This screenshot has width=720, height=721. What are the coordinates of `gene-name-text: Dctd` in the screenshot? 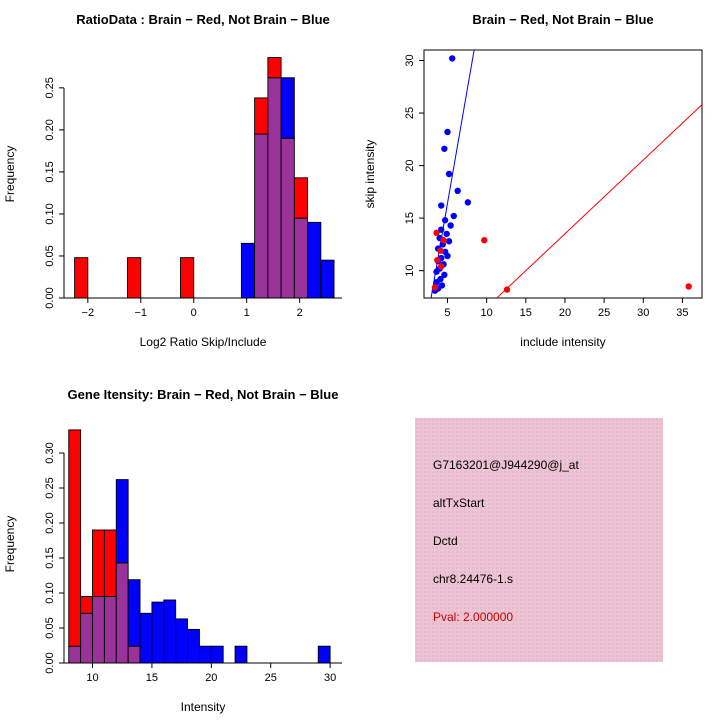 It's located at (445, 541).